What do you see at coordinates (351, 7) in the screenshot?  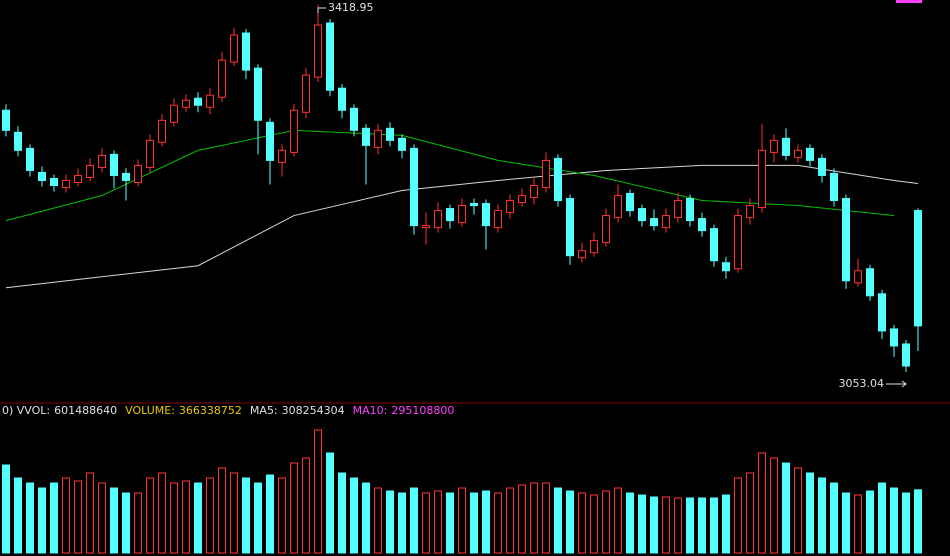 I see `high-label: 3418.95` at bounding box center [351, 7].